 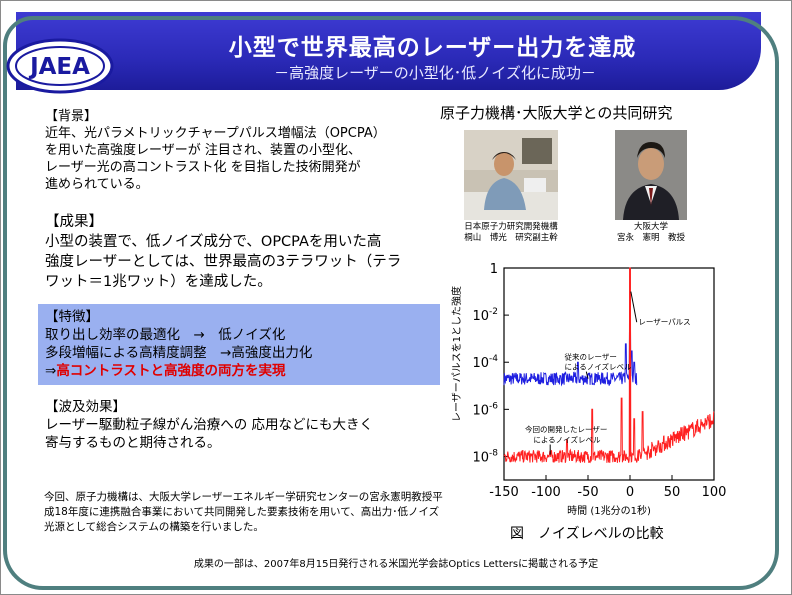 What do you see at coordinates (485, 315) in the screenshot?
I see `y-tick-label: 10⁻²` at bounding box center [485, 315].